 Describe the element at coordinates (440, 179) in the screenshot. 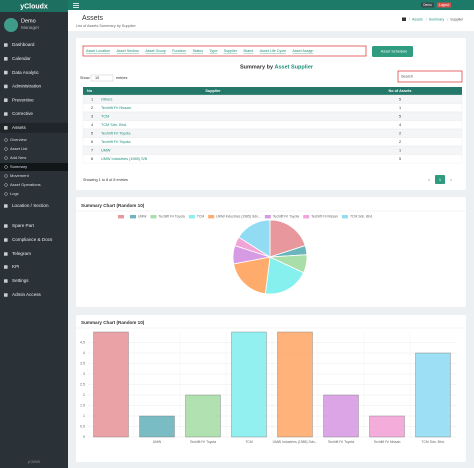

I see `page-button: 1` at that location.